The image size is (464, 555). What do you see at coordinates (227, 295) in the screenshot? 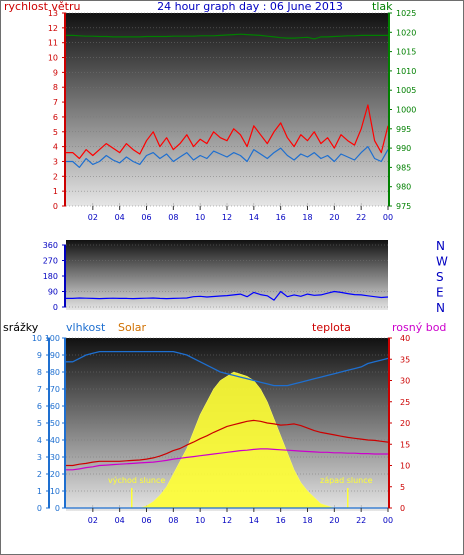
I see `direction-series` at bounding box center [227, 295].